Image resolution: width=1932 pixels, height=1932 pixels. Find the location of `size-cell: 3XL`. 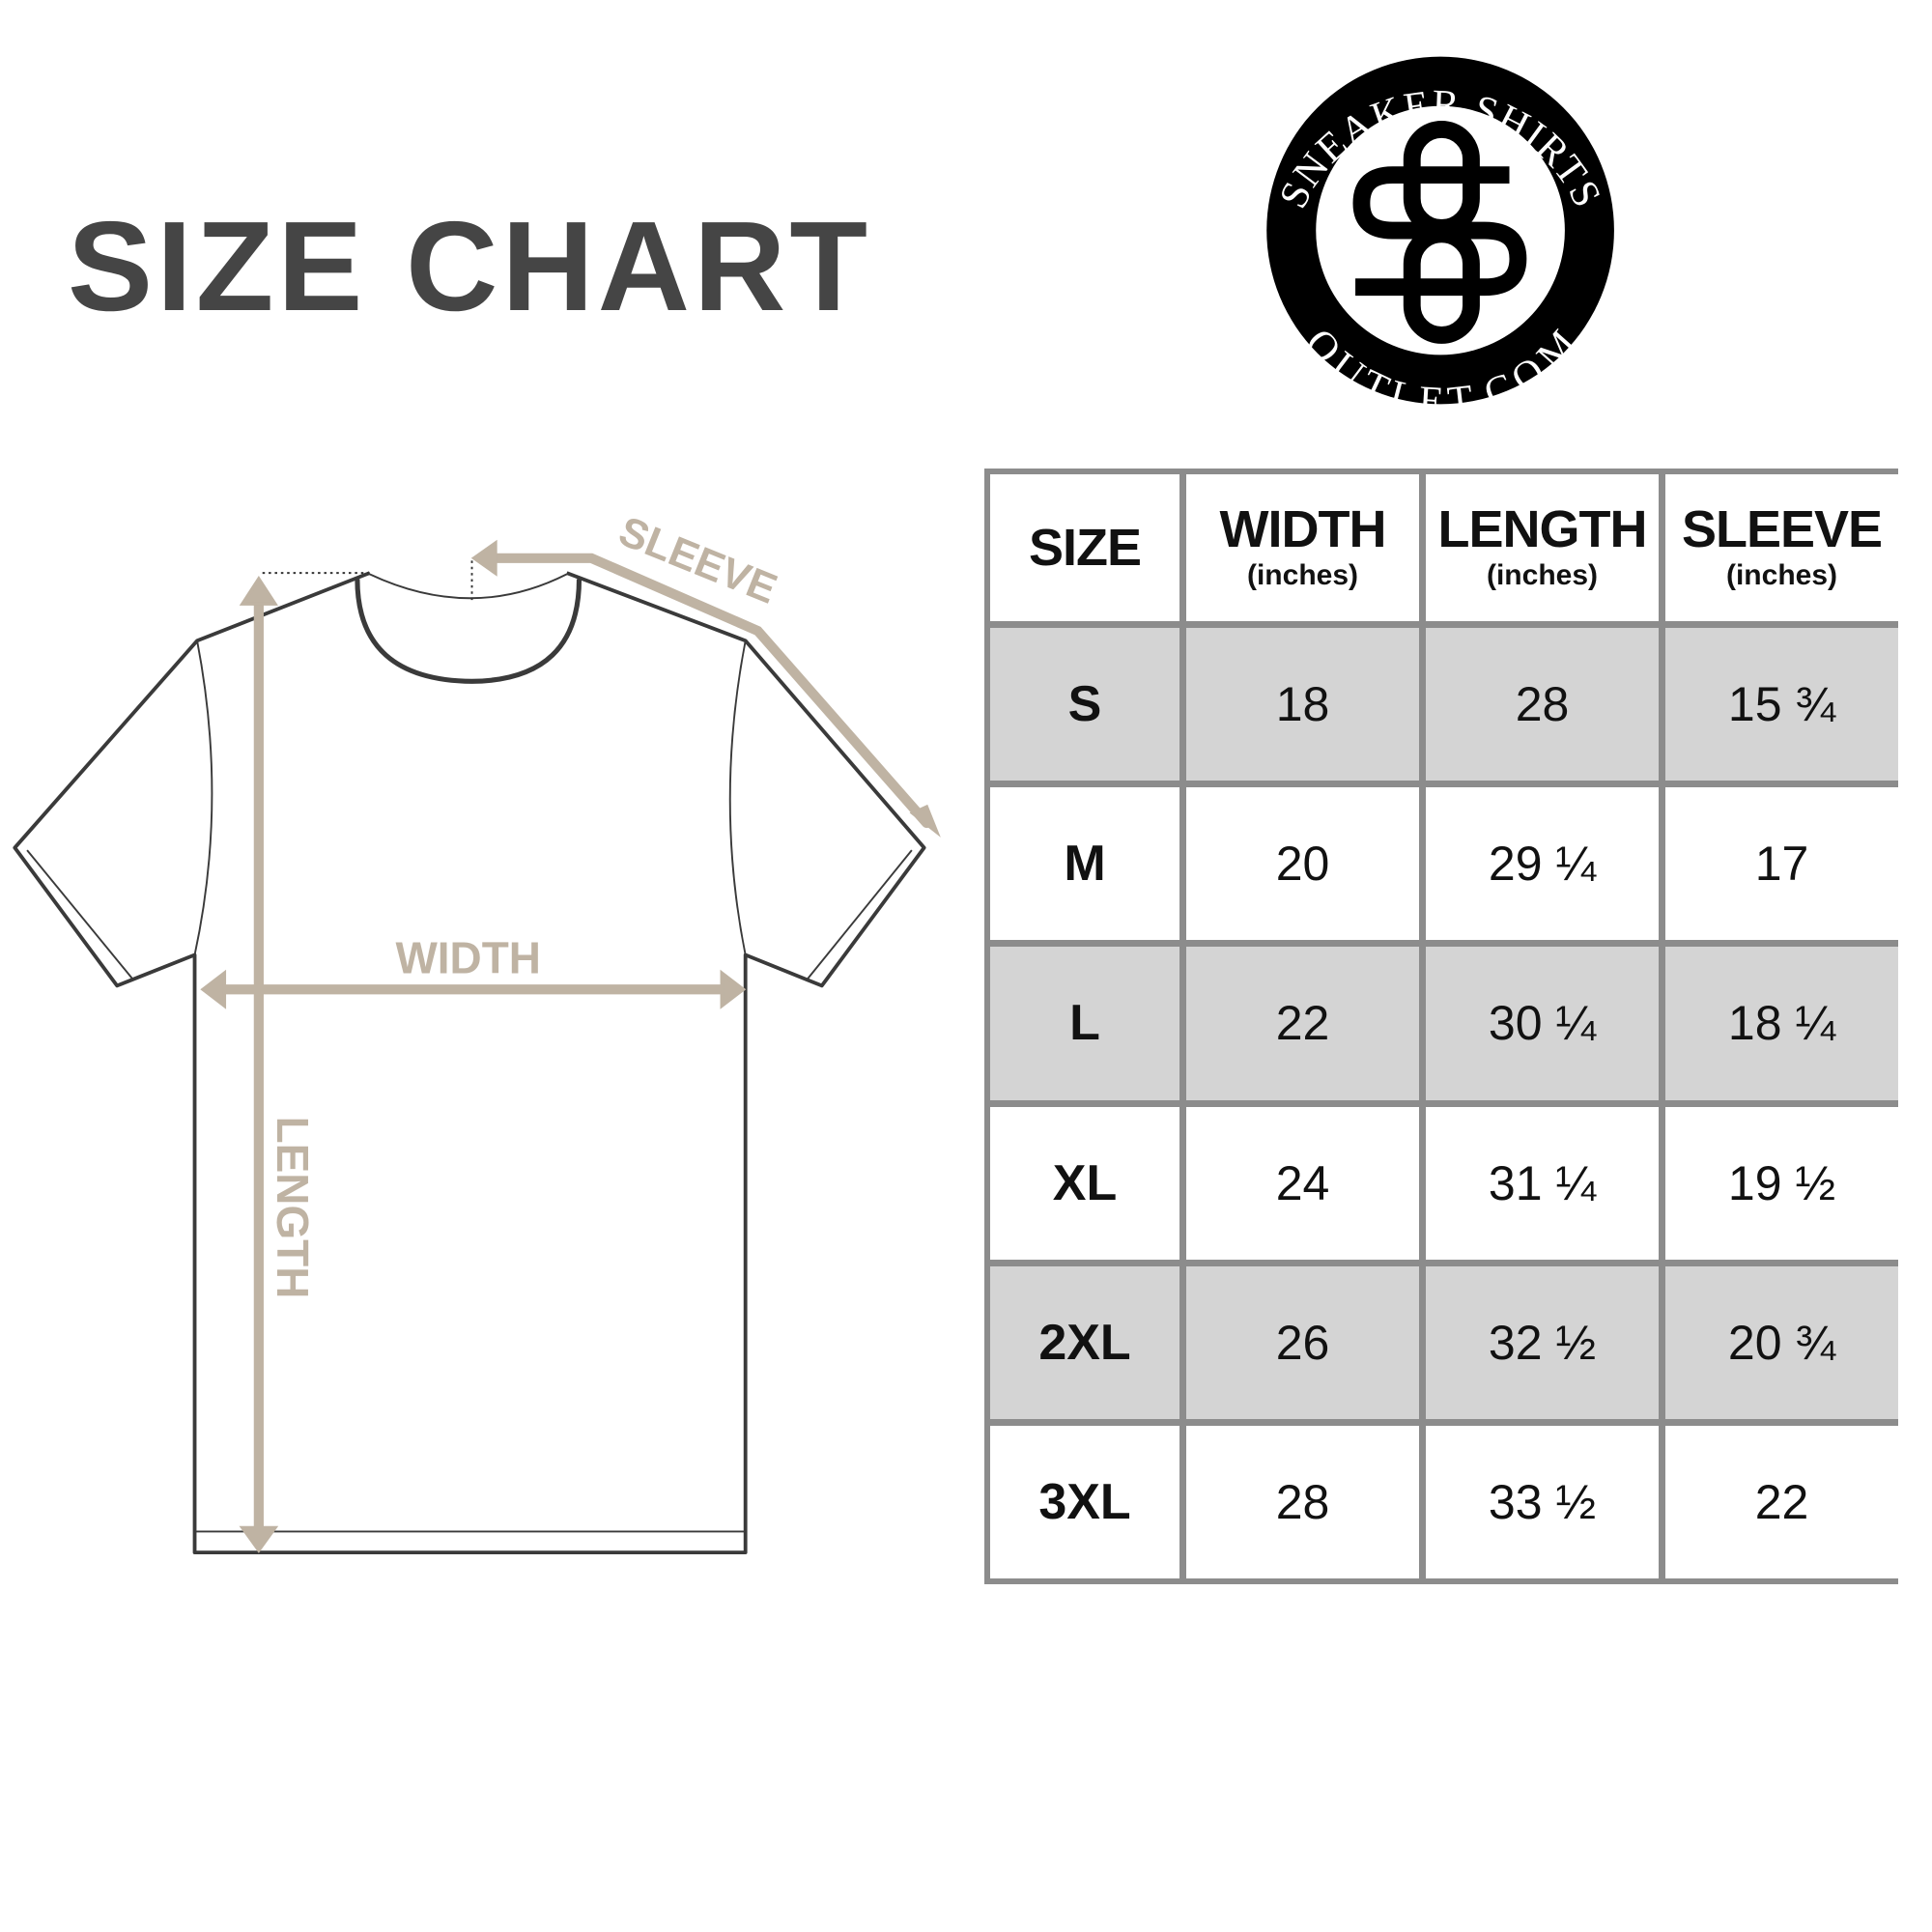

size-cell: 3XL is located at coordinates (1084, 1501).